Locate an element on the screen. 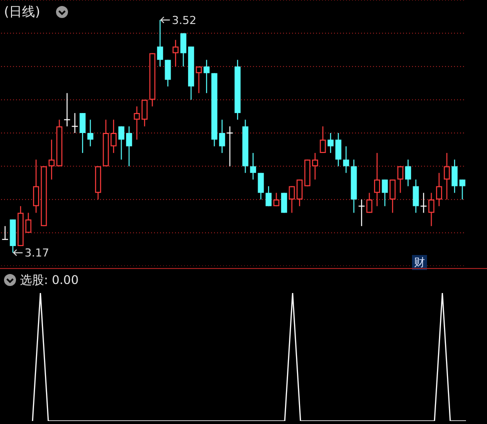  chart-title: 选股: 0.00 is located at coordinates (49, 280).